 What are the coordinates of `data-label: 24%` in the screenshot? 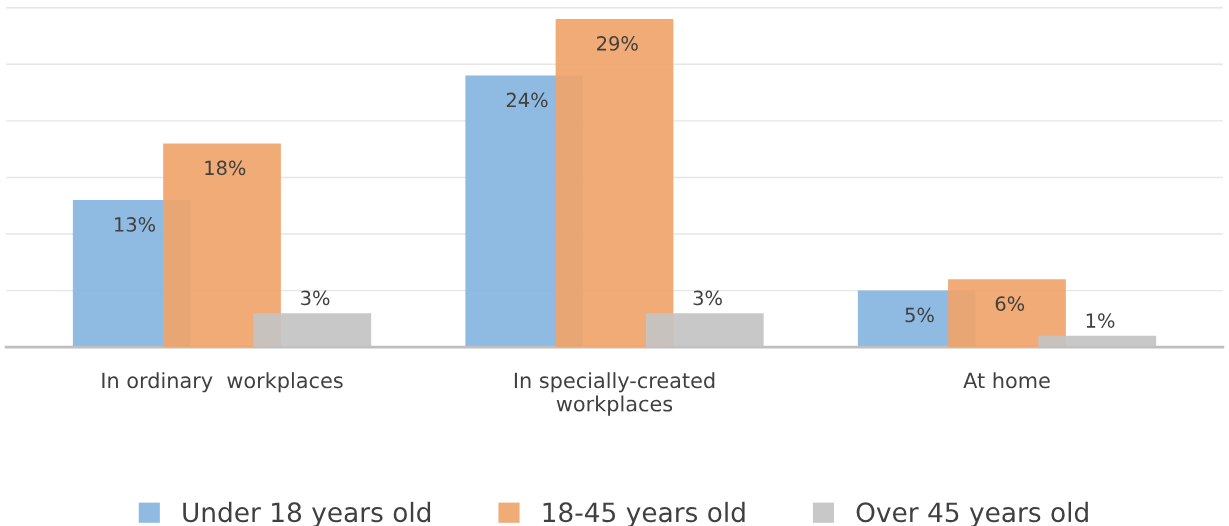 It's located at (527, 100).